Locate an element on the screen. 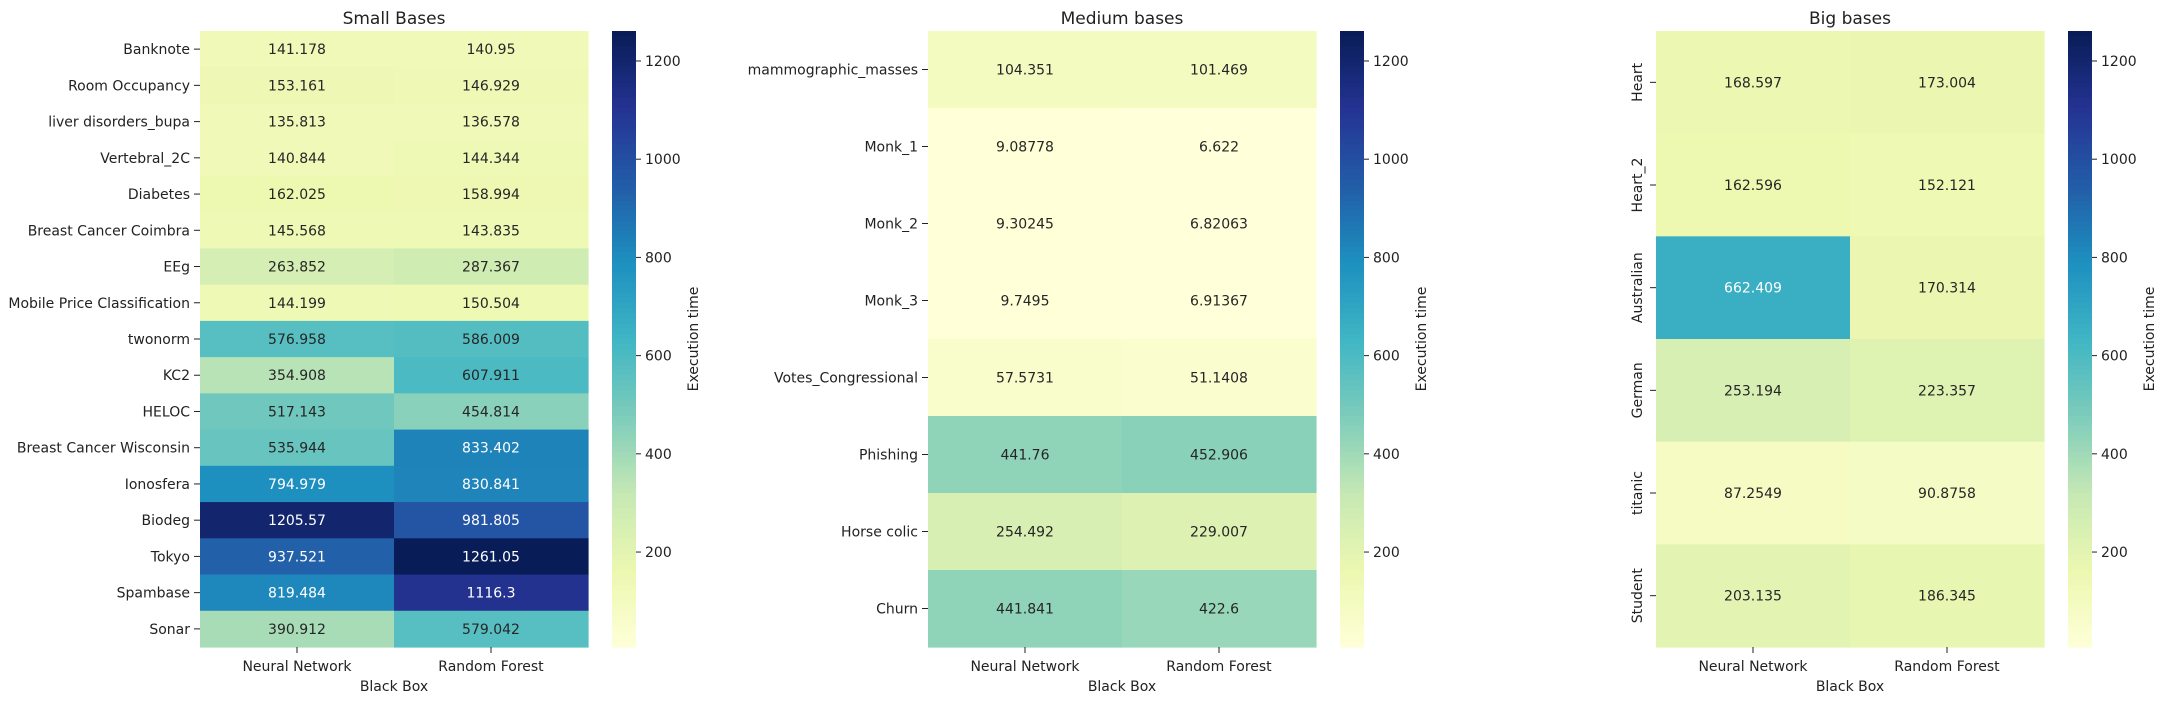 The height and width of the screenshot is (701, 2170). y-tick-label: Room Occupancy is located at coordinates (129, 86).